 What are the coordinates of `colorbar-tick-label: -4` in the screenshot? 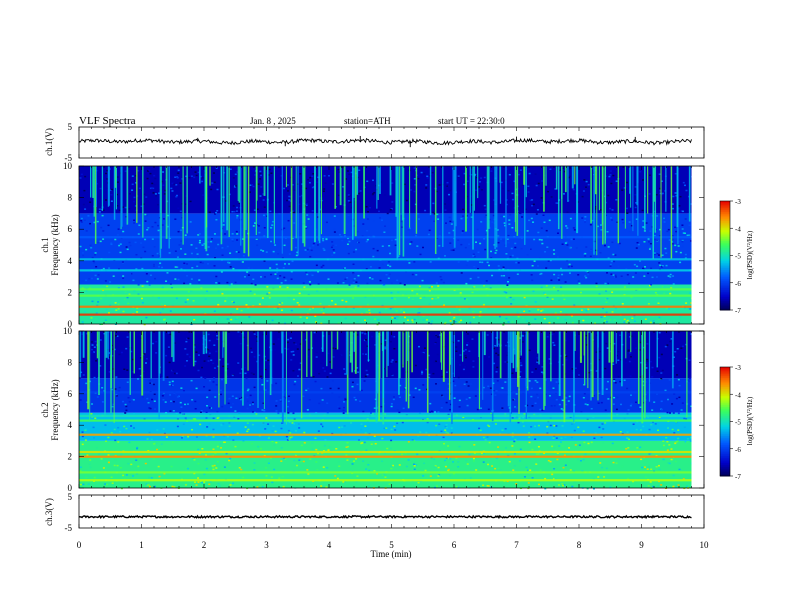 It's located at (738, 229).